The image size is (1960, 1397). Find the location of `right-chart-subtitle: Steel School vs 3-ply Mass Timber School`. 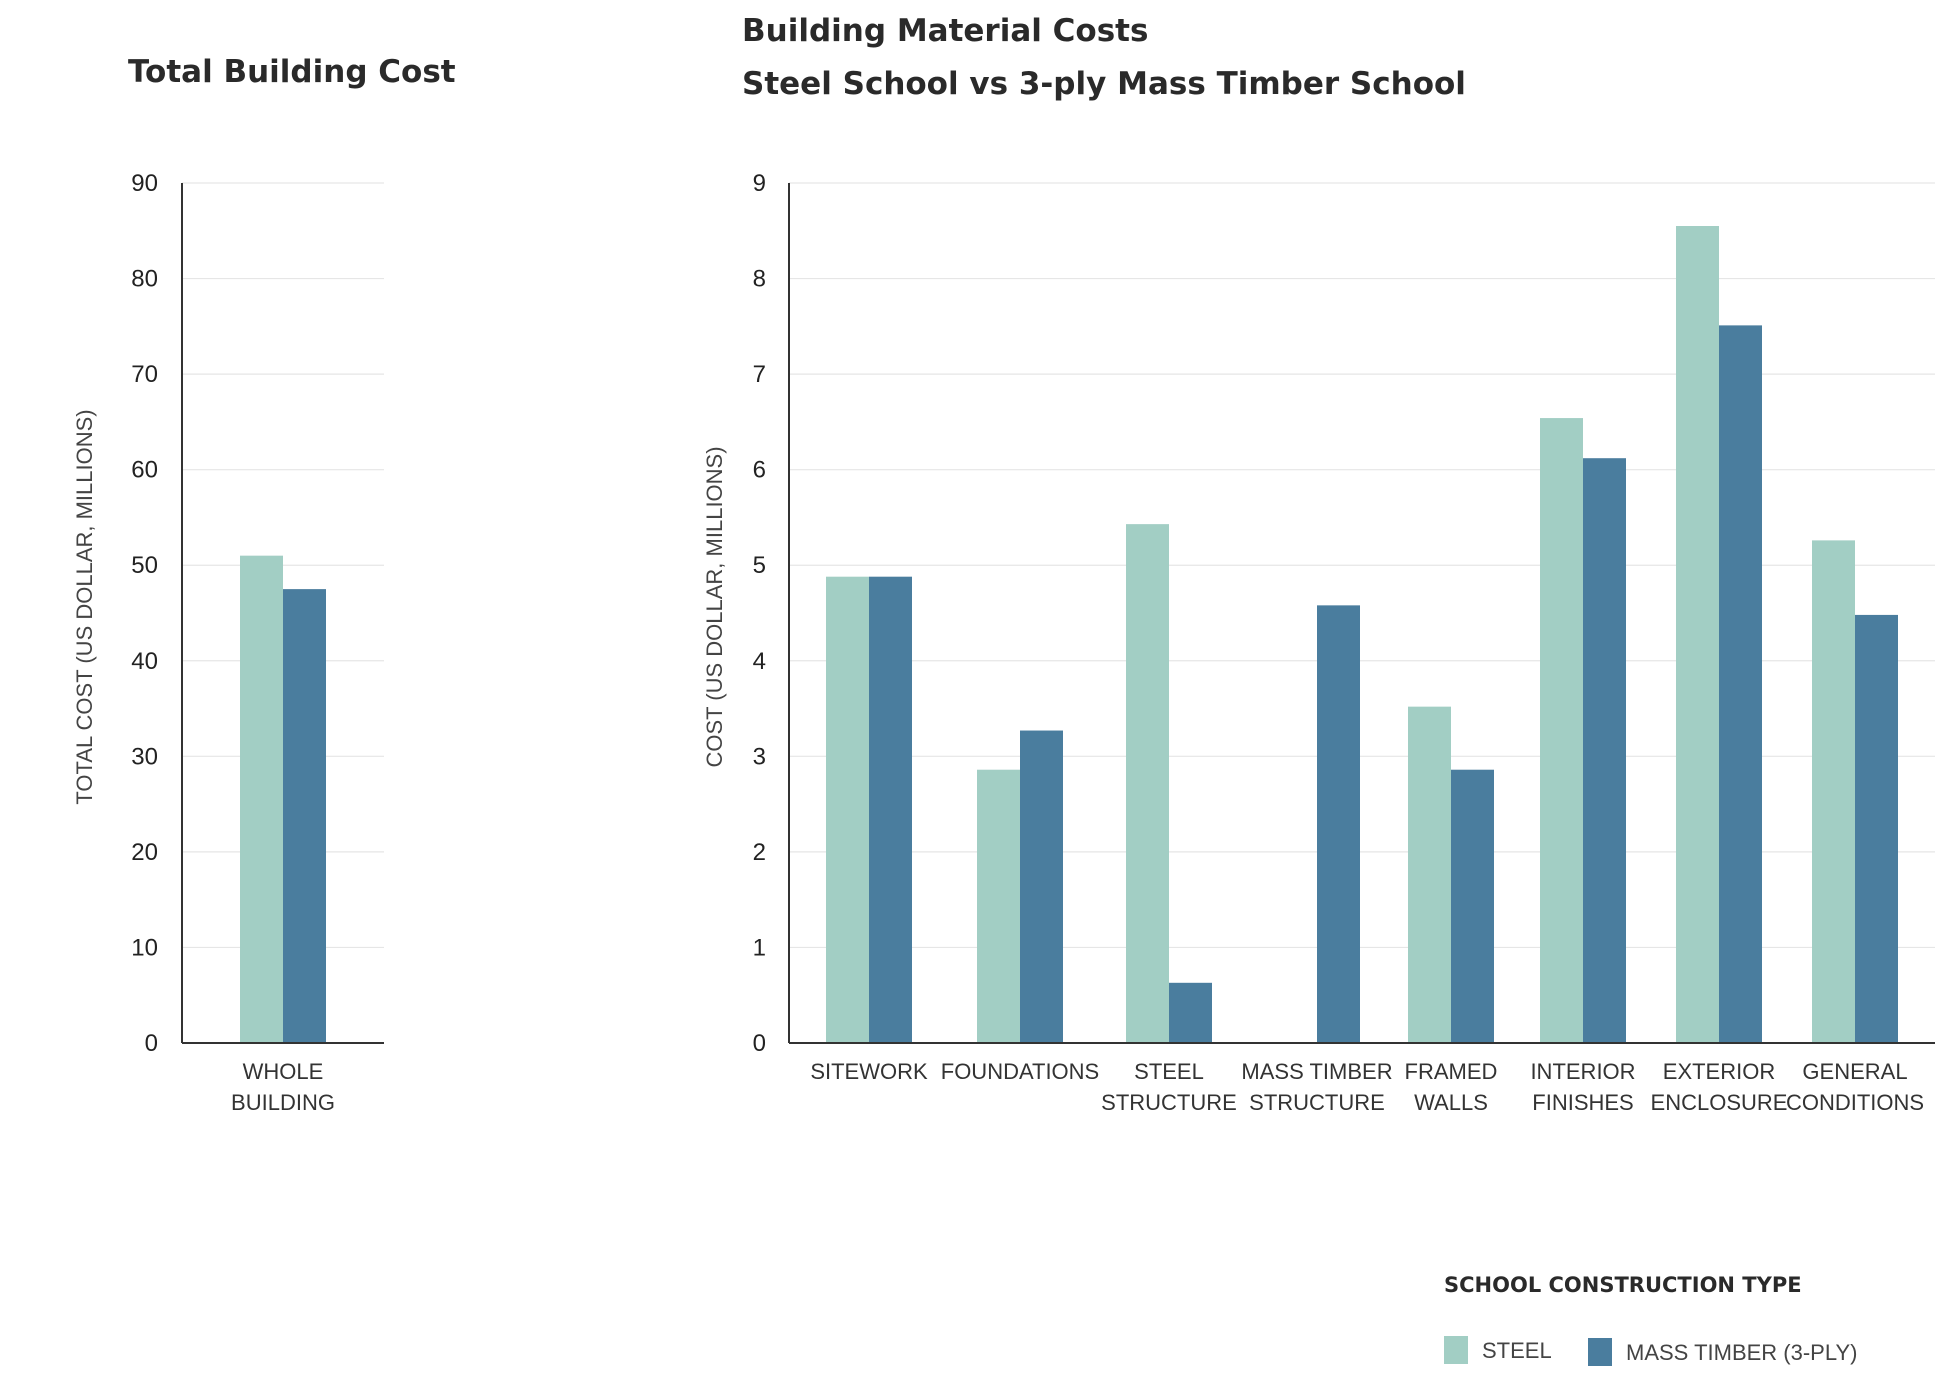

right-chart-subtitle: Steel School vs 3-ply Mass Timber School is located at coordinates (1104, 84).